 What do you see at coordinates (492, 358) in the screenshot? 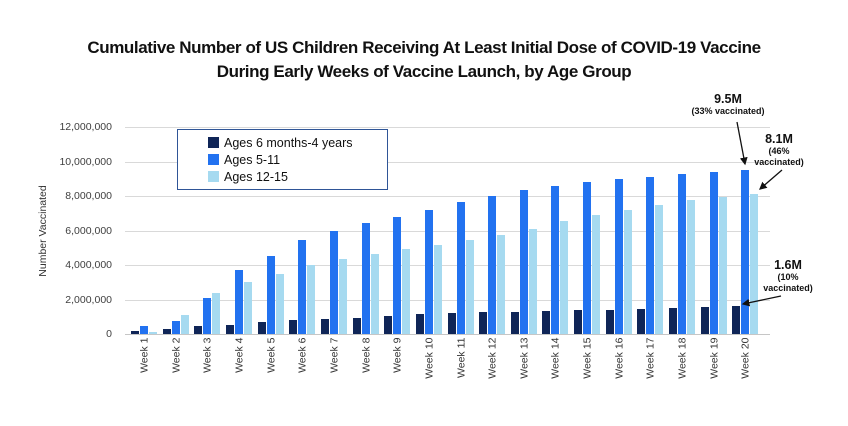
I see `x-tick-week-12: Week 12` at bounding box center [492, 358].